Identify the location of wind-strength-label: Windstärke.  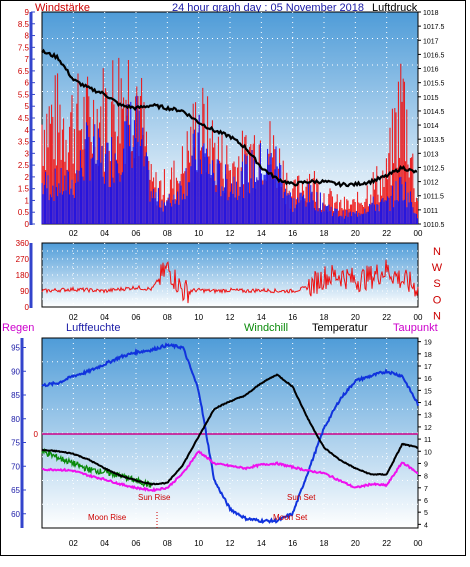
(62, 8).